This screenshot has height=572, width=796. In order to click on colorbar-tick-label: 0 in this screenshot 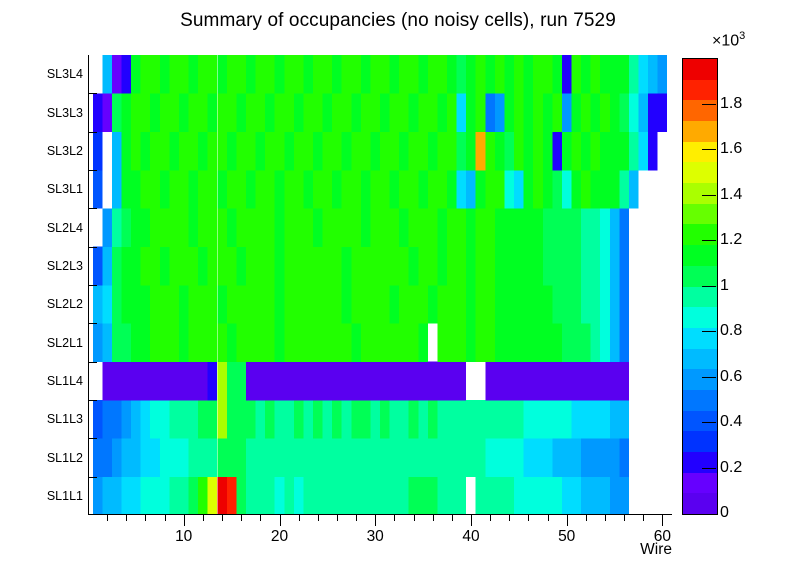, I will do `click(724, 512)`.